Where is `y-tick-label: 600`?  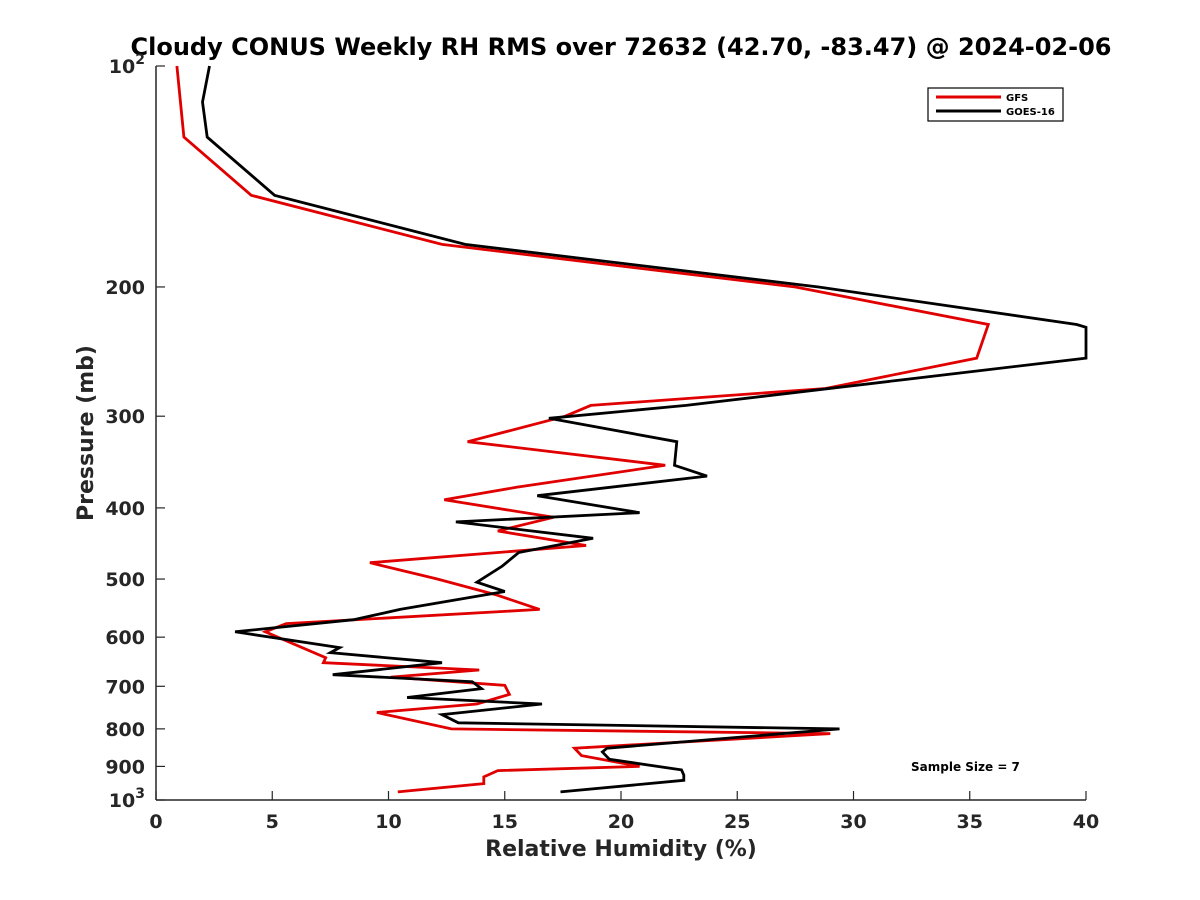 y-tick-label: 600 is located at coordinates (125, 638).